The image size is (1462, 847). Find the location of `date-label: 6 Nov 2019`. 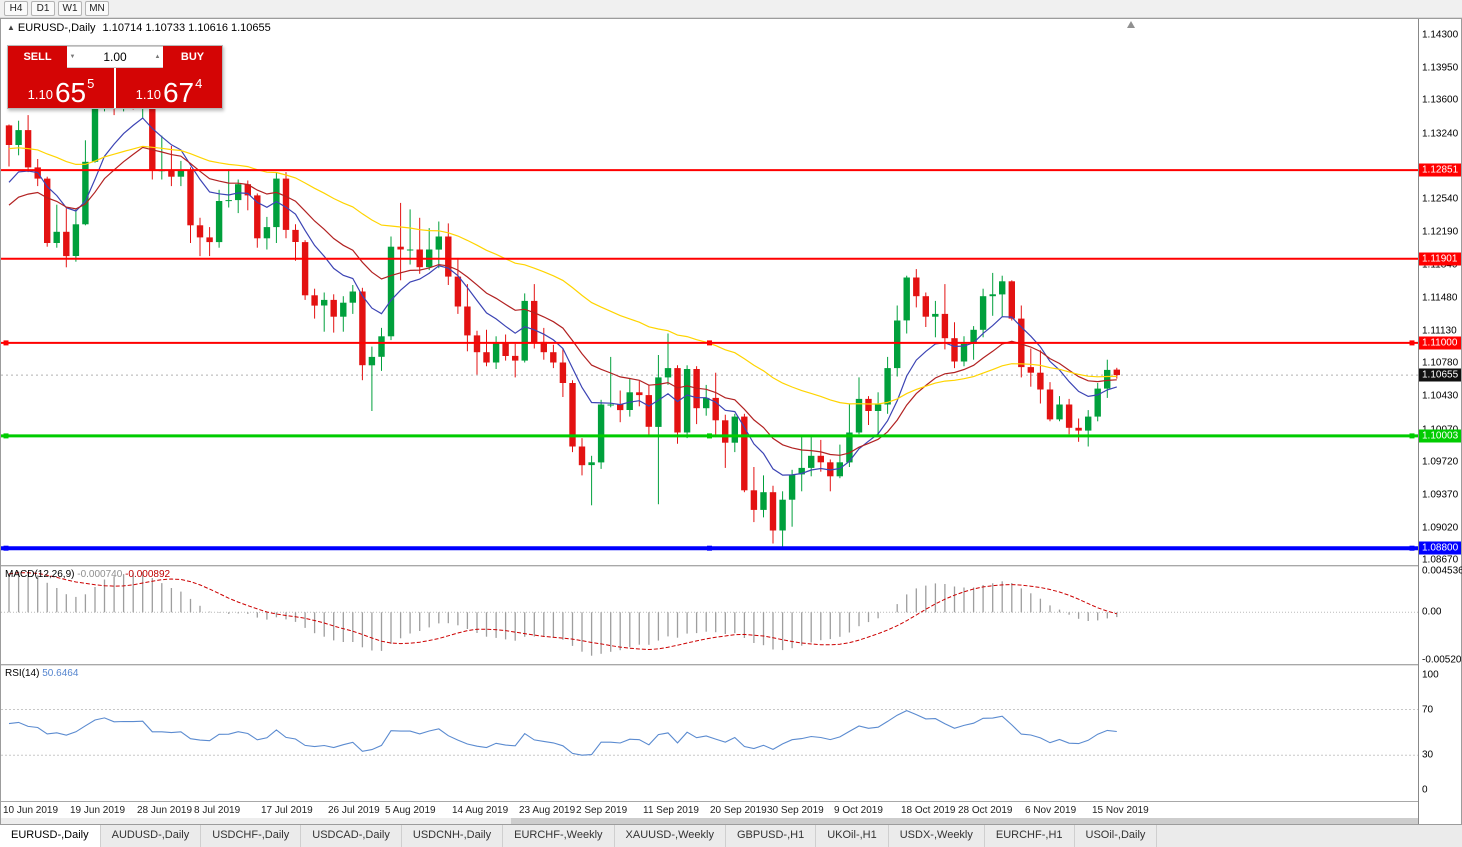

date-label: 6 Nov 2019 is located at coordinates (1051, 810).